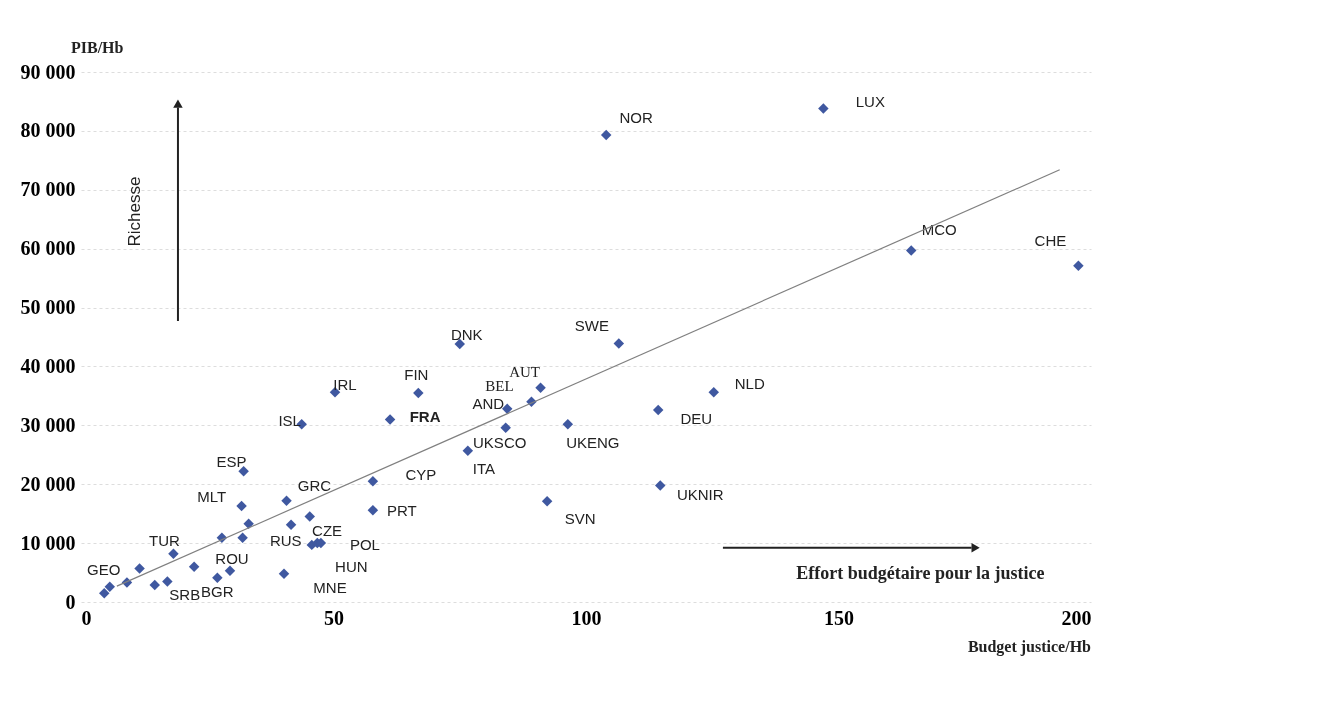  What do you see at coordinates (48, 483) in the screenshot?
I see `y-tick-label: 20 000` at bounding box center [48, 483].